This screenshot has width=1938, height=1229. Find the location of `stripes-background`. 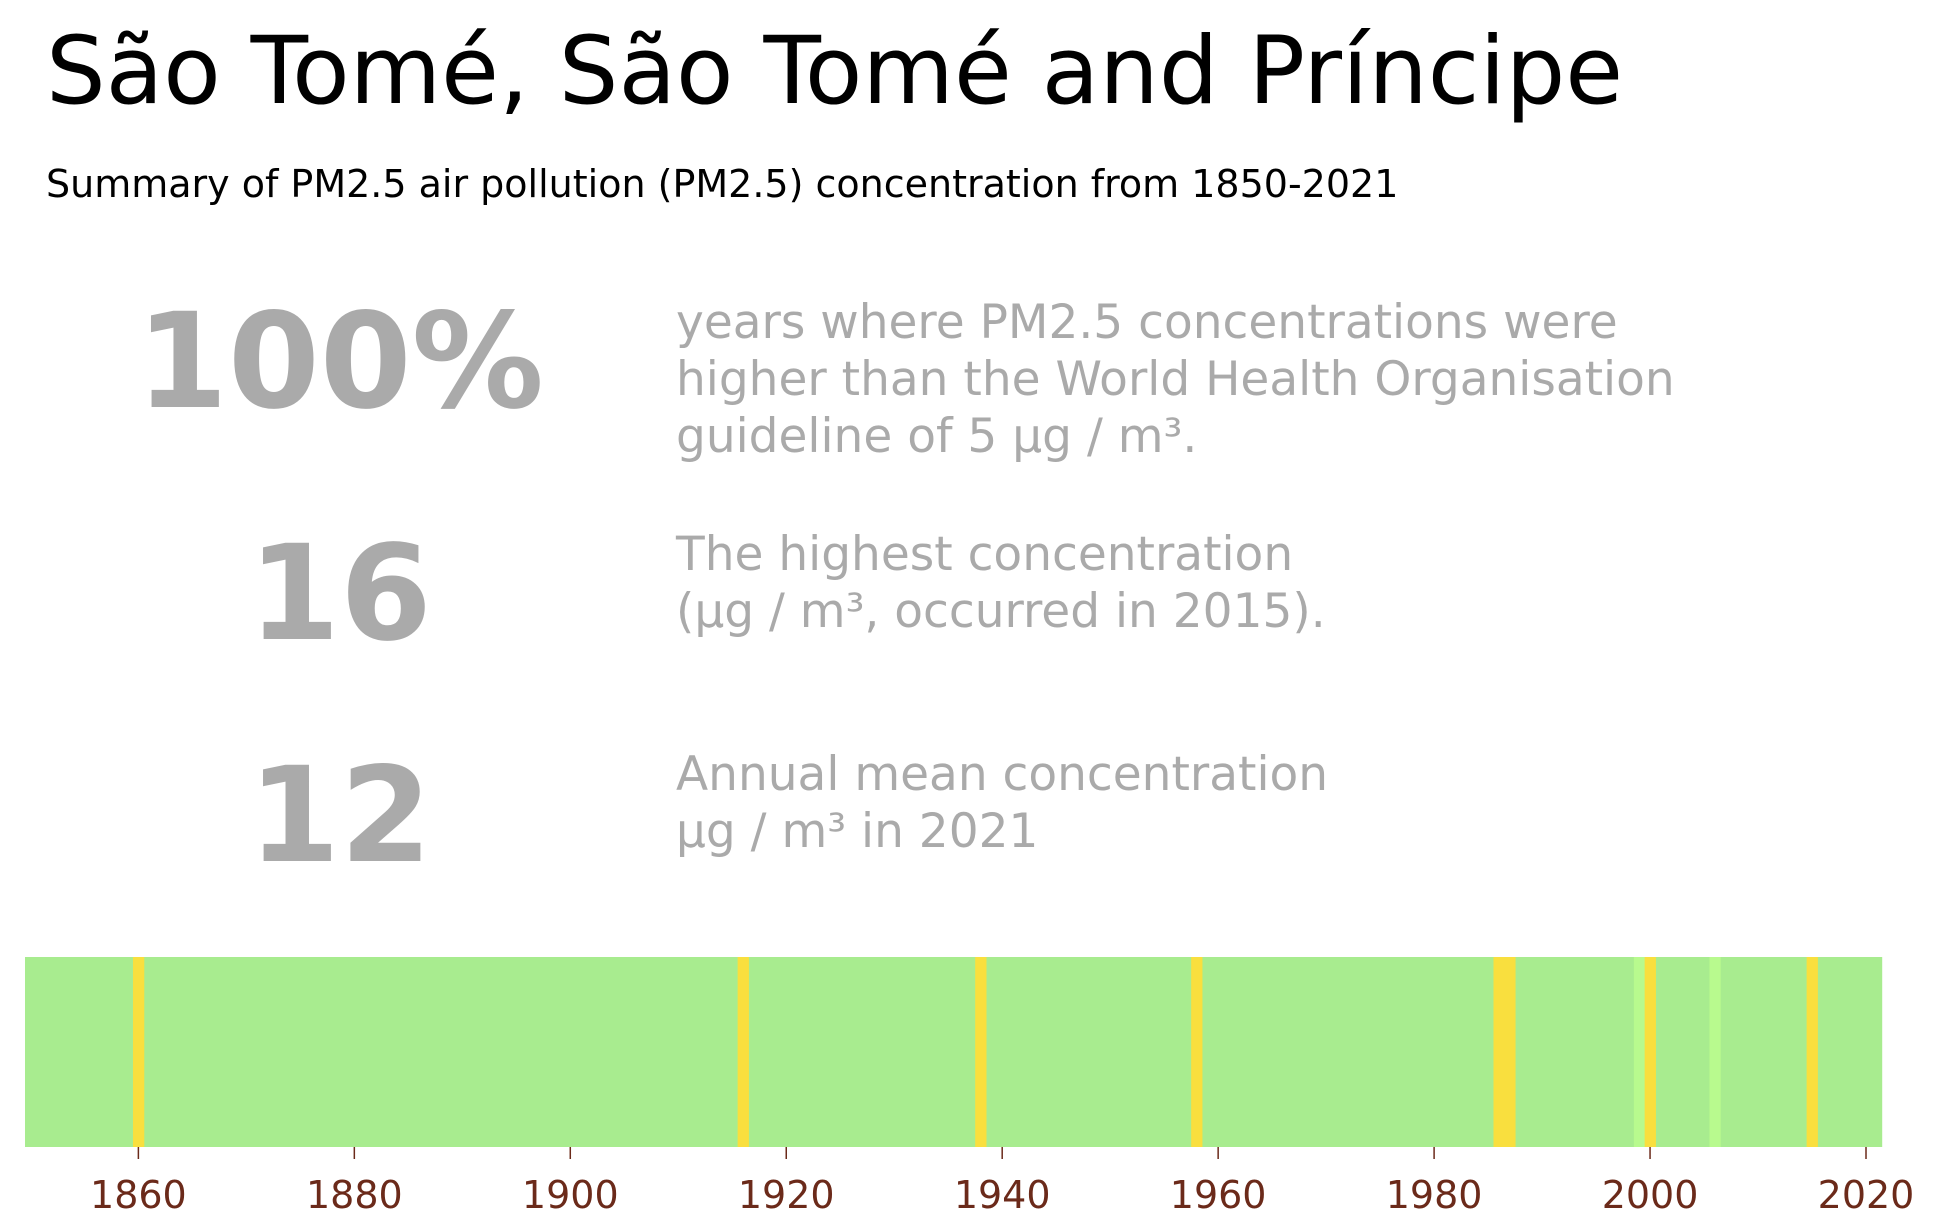

stripes-background is located at coordinates (954, 1052).